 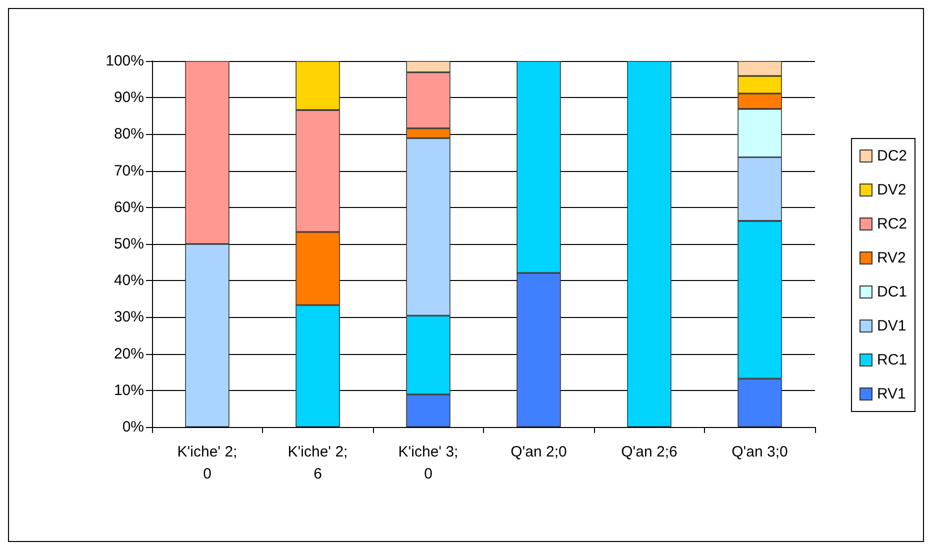 What do you see at coordinates (891, 326) in the screenshot?
I see `legend-label: DV1` at bounding box center [891, 326].